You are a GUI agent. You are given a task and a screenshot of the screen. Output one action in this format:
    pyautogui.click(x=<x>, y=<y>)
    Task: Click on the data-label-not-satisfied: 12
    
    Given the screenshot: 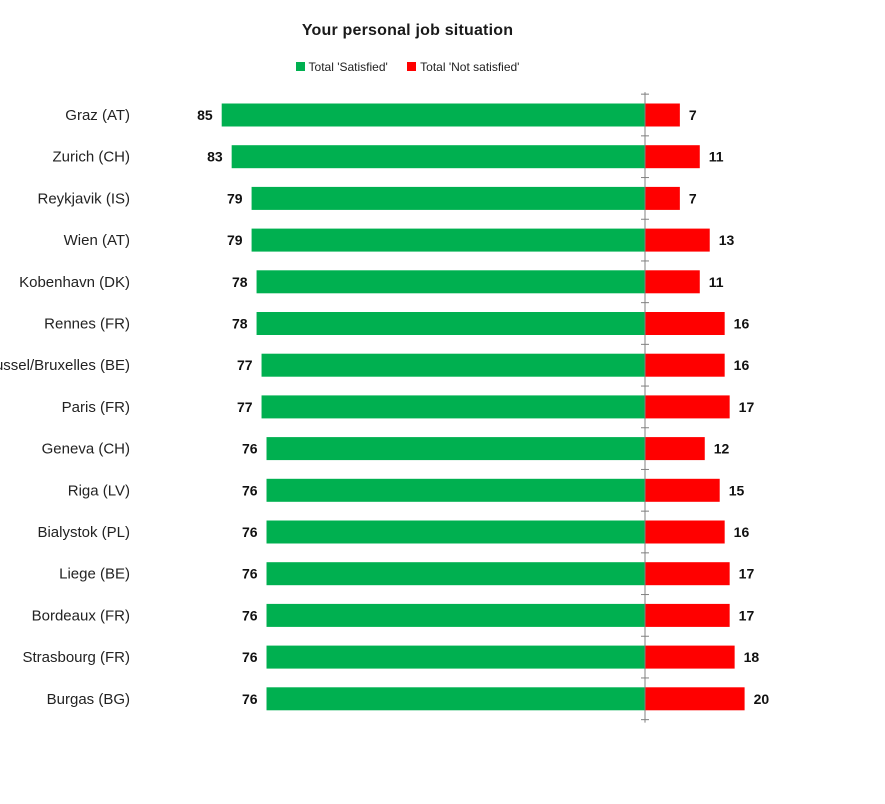 What is the action you would take?
    pyautogui.click(x=722, y=449)
    